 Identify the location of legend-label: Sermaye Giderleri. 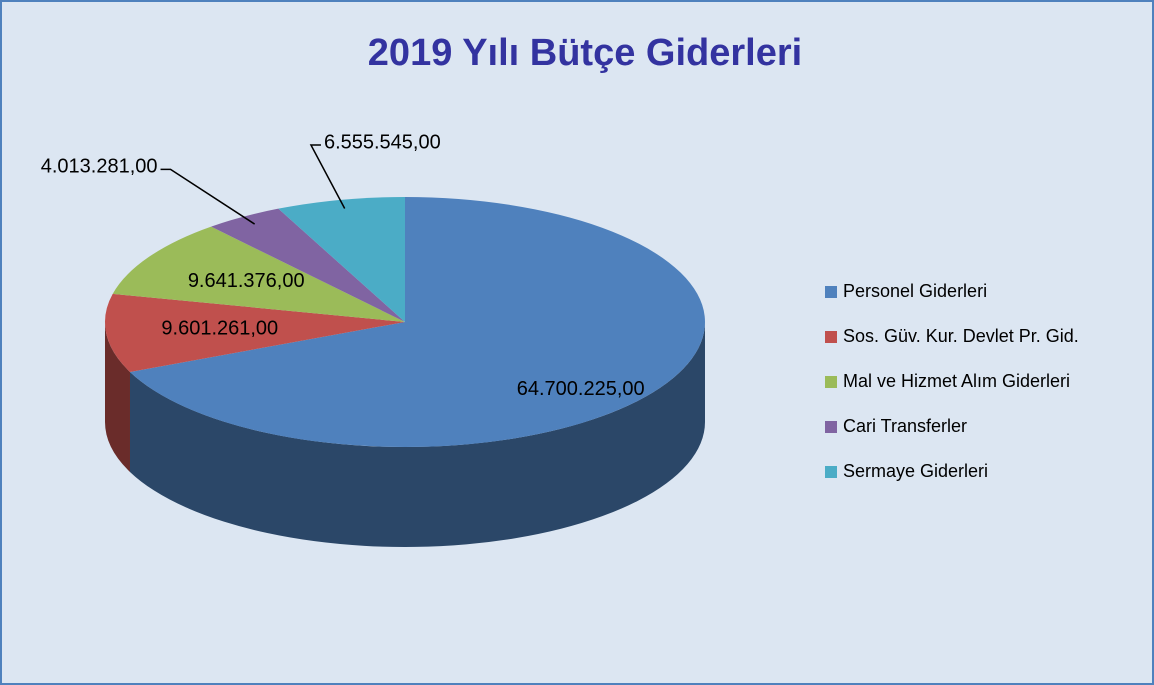
(915, 471).